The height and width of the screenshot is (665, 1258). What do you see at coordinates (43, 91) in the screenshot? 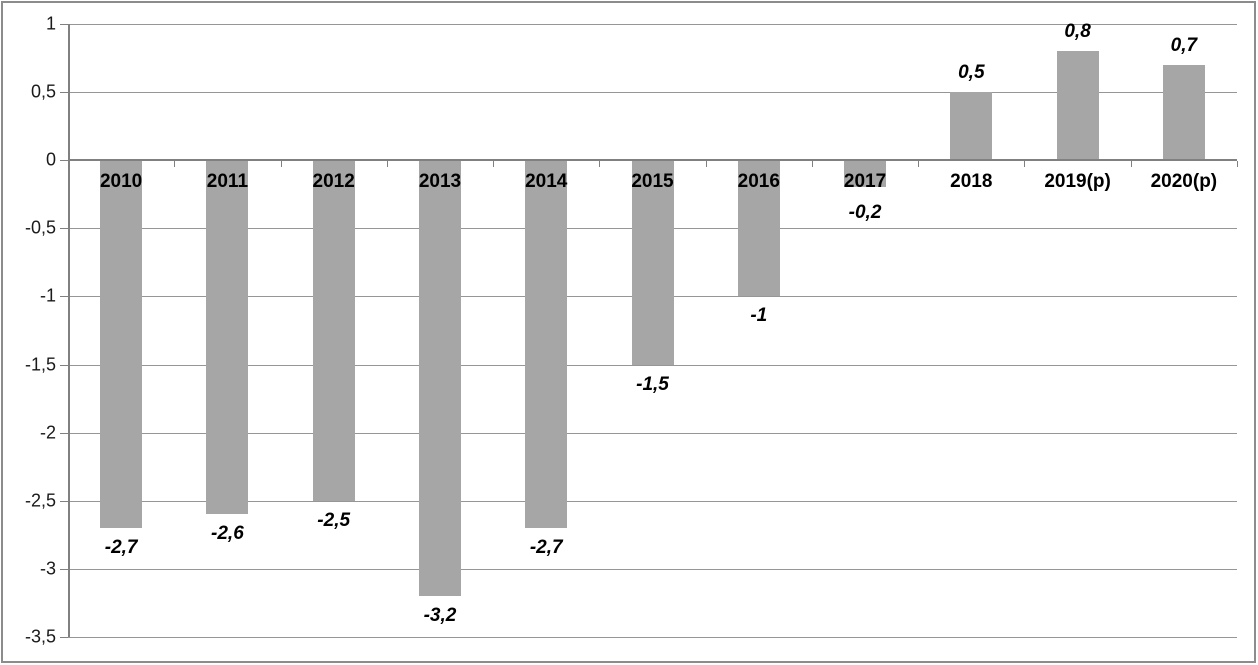
I see `y-axis-tick-label: 0,5` at bounding box center [43, 91].